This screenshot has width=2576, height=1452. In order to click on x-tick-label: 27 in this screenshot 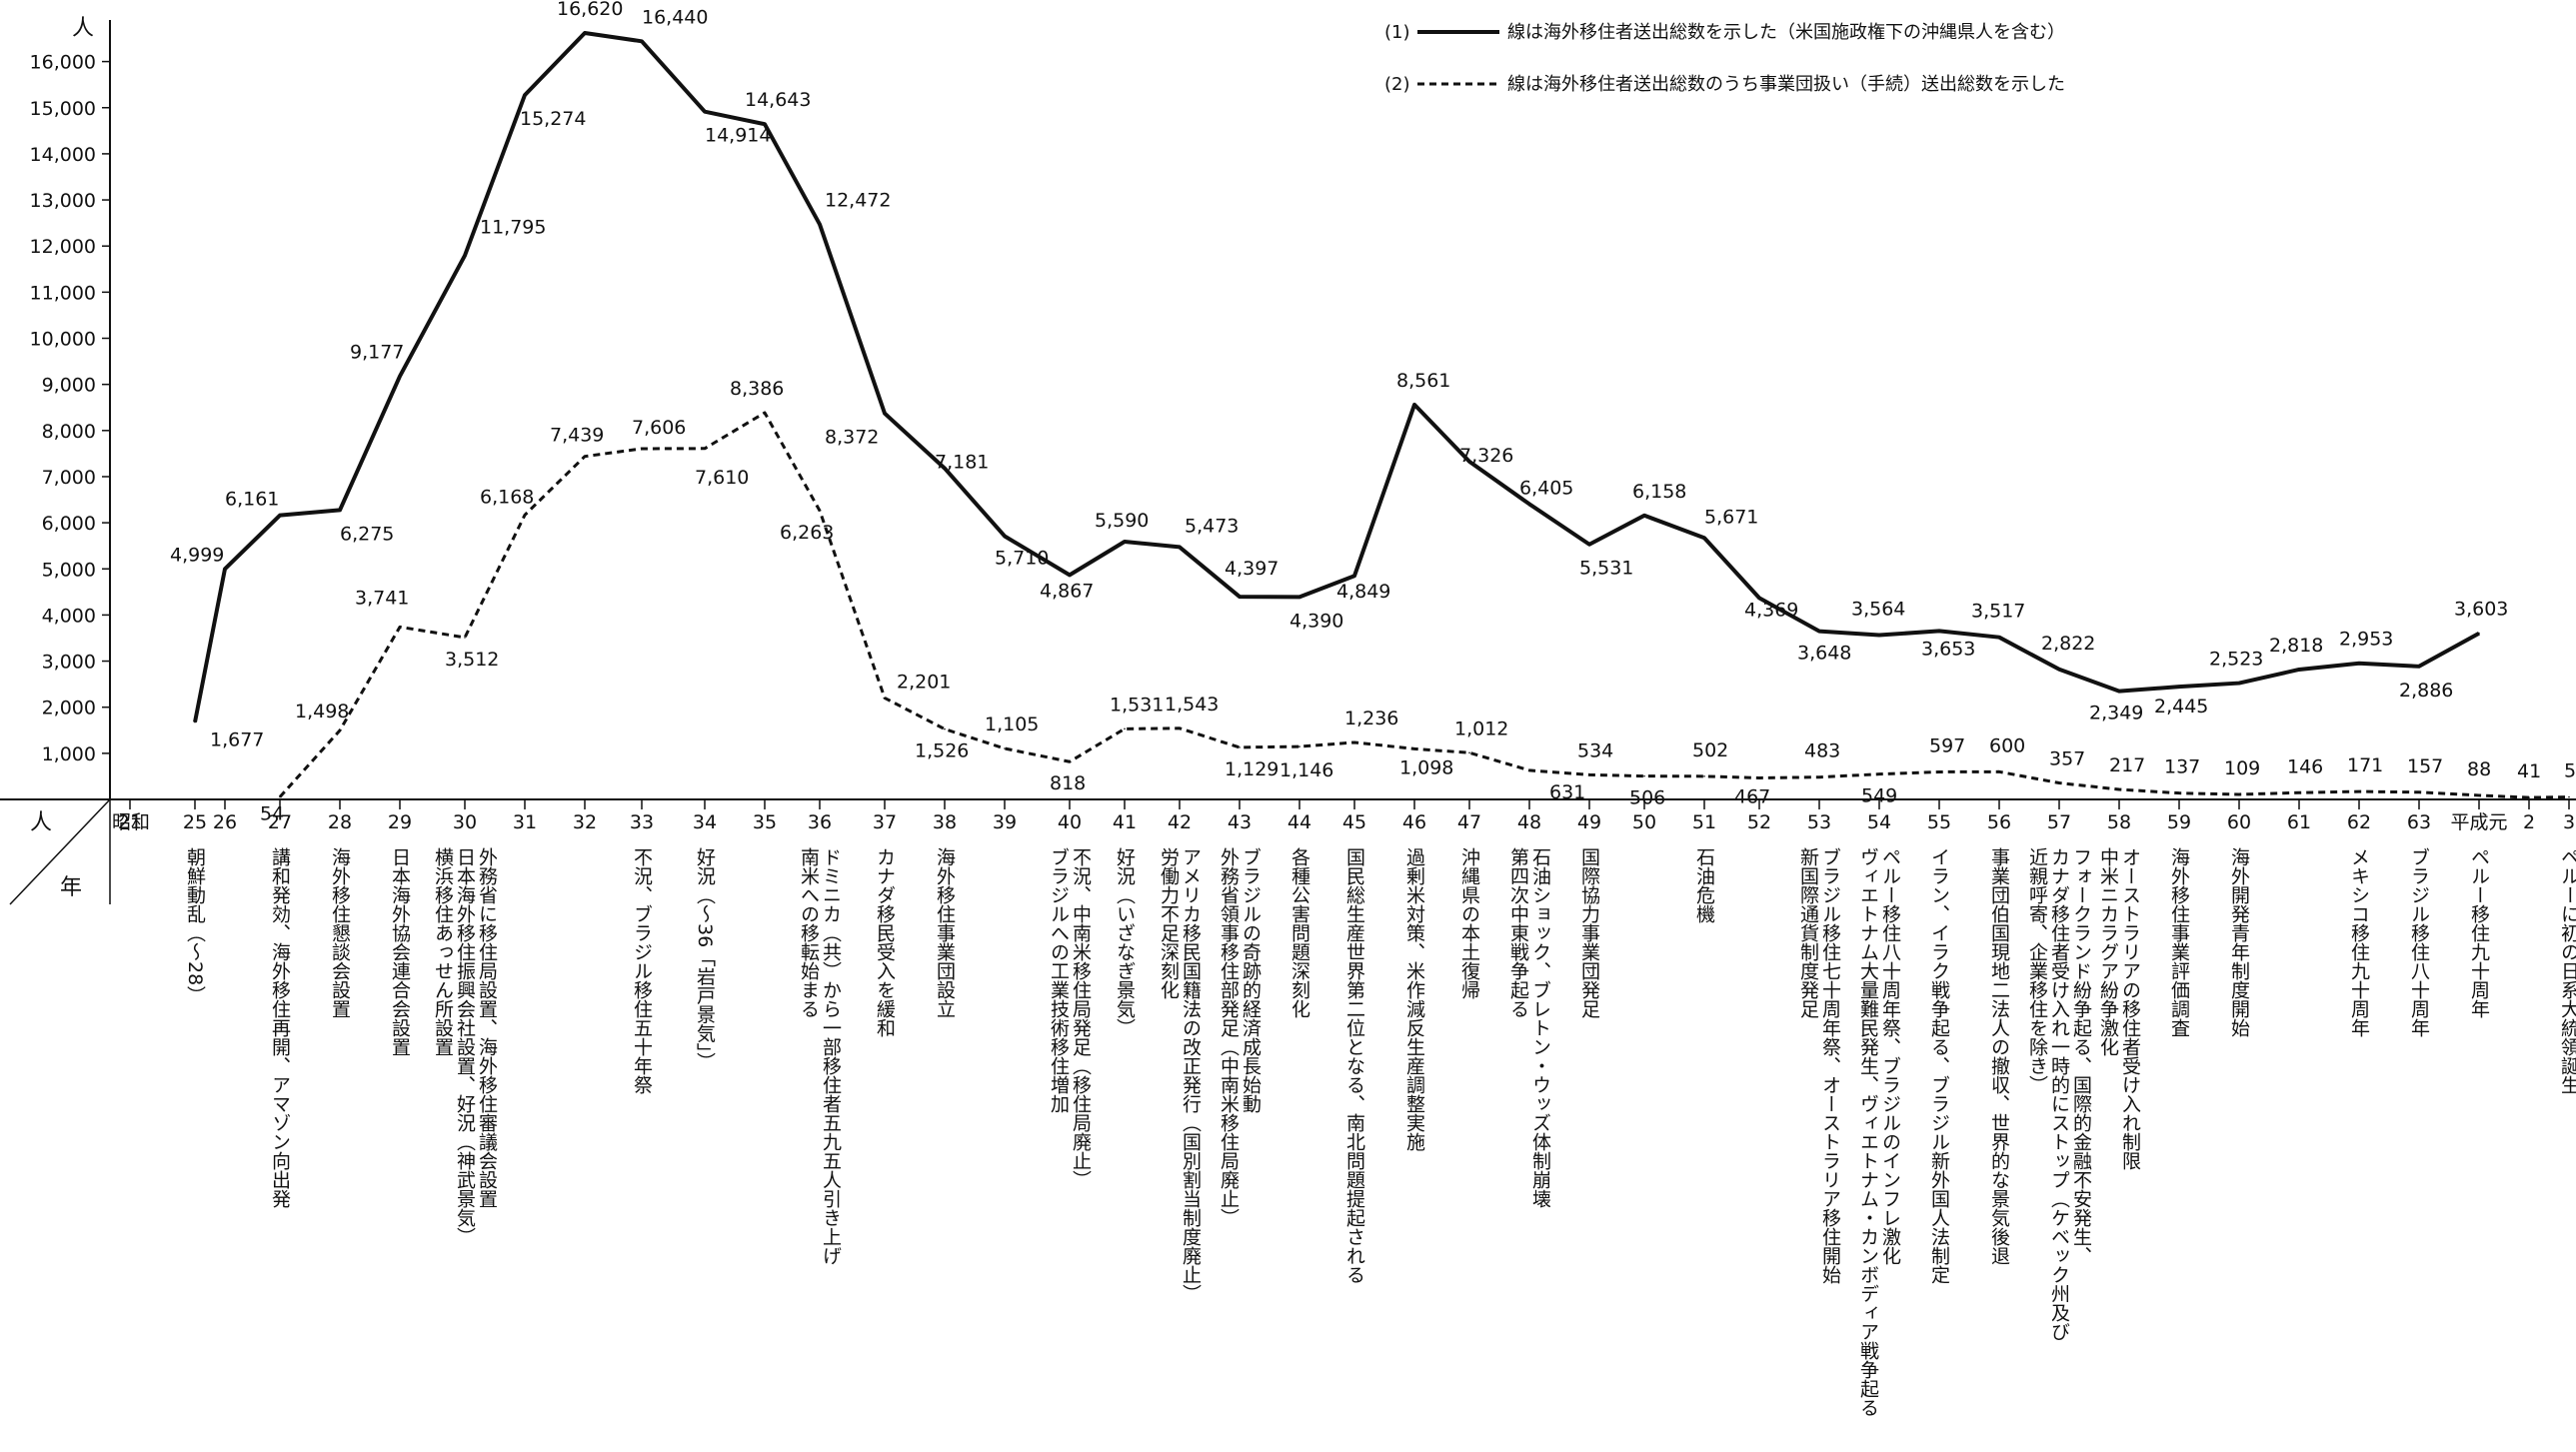, I will do `click(280, 822)`.